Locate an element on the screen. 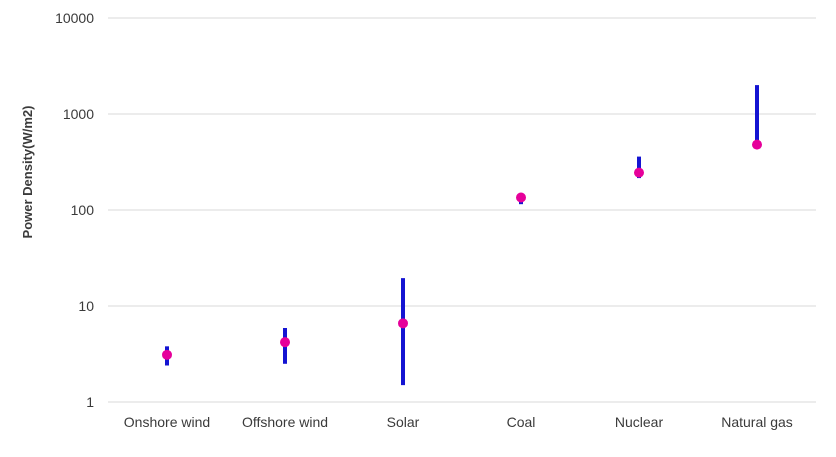 Image resolution: width=836 pixels, height=457 pixels. x-tick-label: Nuclear is located at coordinates (639, 422).